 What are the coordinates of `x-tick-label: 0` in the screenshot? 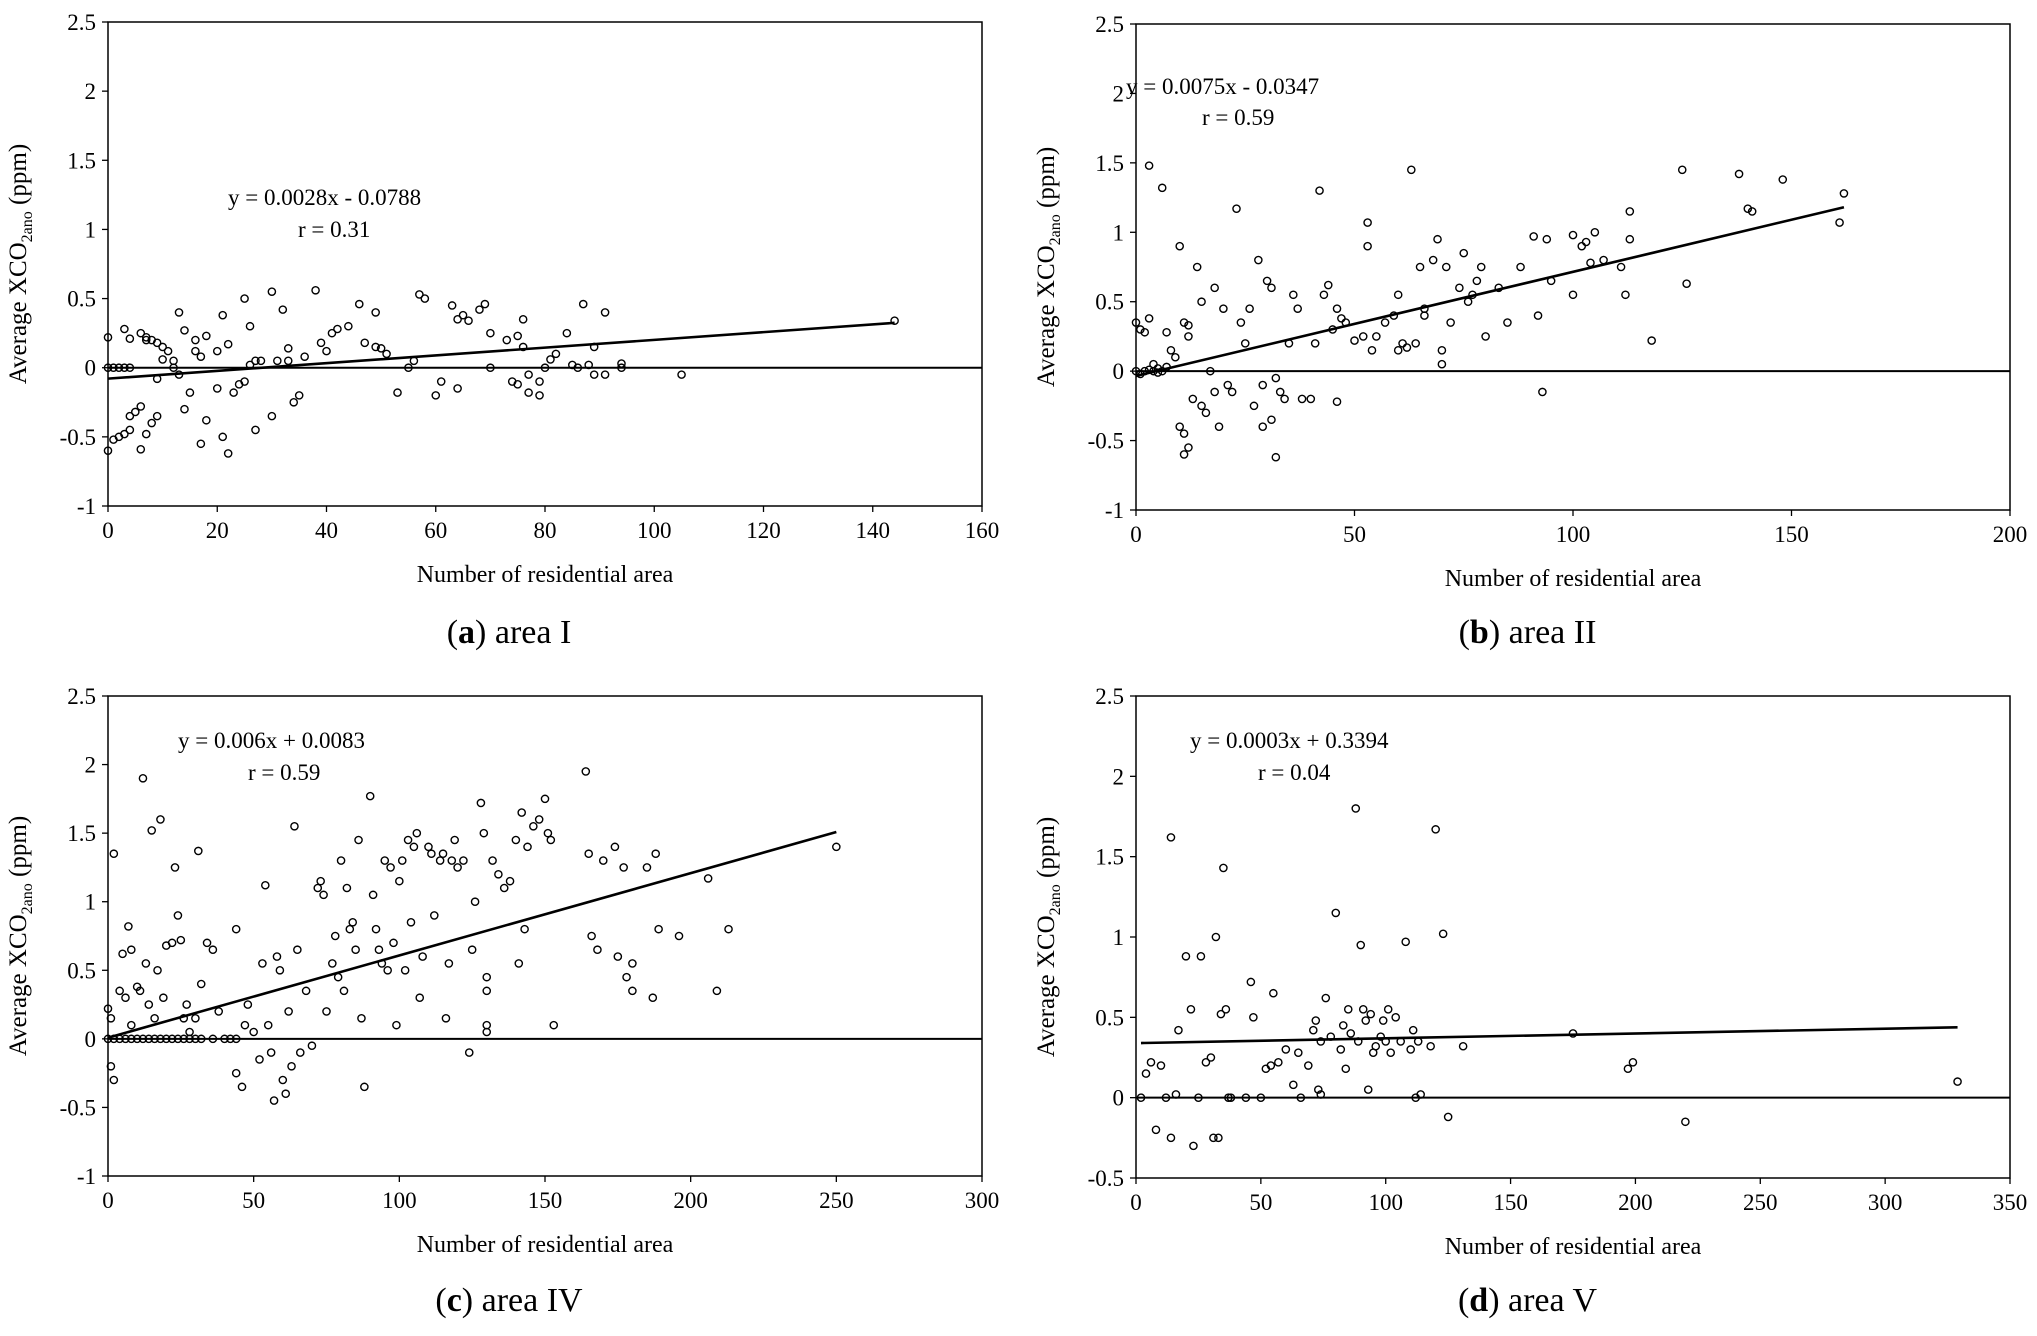 It's located at (1136, 534).